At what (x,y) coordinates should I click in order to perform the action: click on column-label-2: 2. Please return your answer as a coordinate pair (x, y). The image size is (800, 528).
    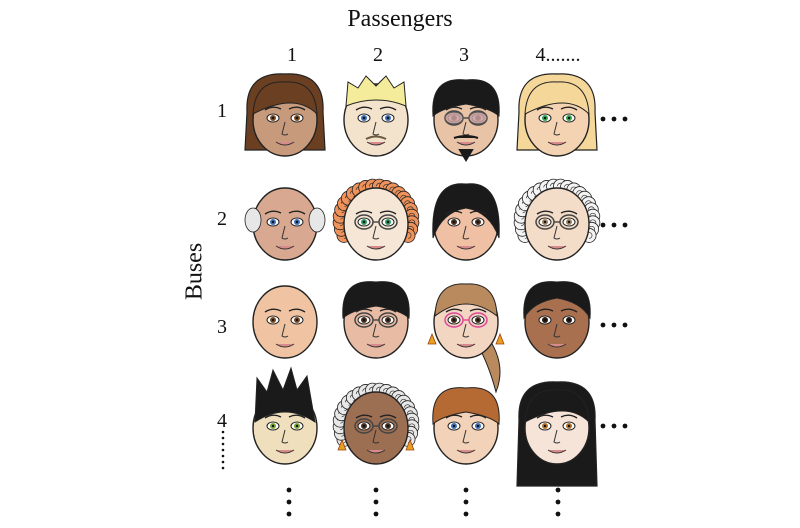
    Looking at the image, I should click on (378, 55).